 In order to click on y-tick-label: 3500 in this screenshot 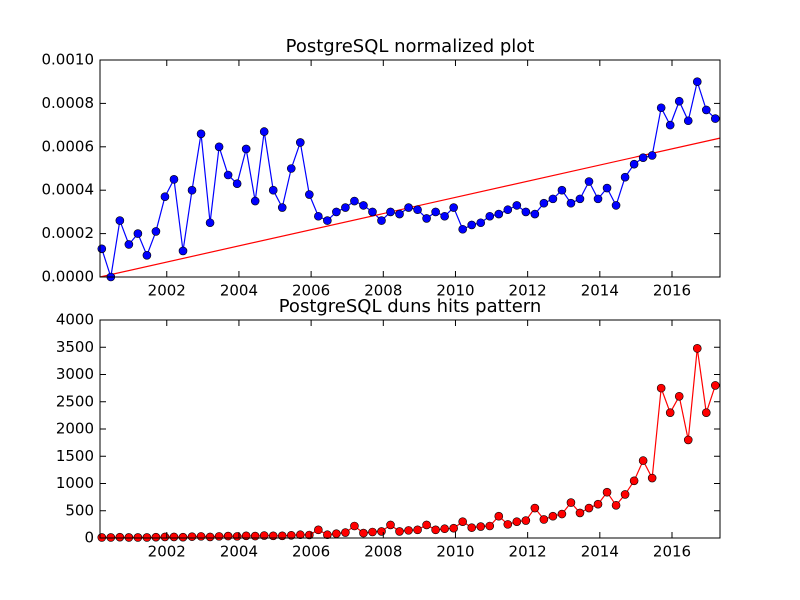, I will do `click(75, 347)`.